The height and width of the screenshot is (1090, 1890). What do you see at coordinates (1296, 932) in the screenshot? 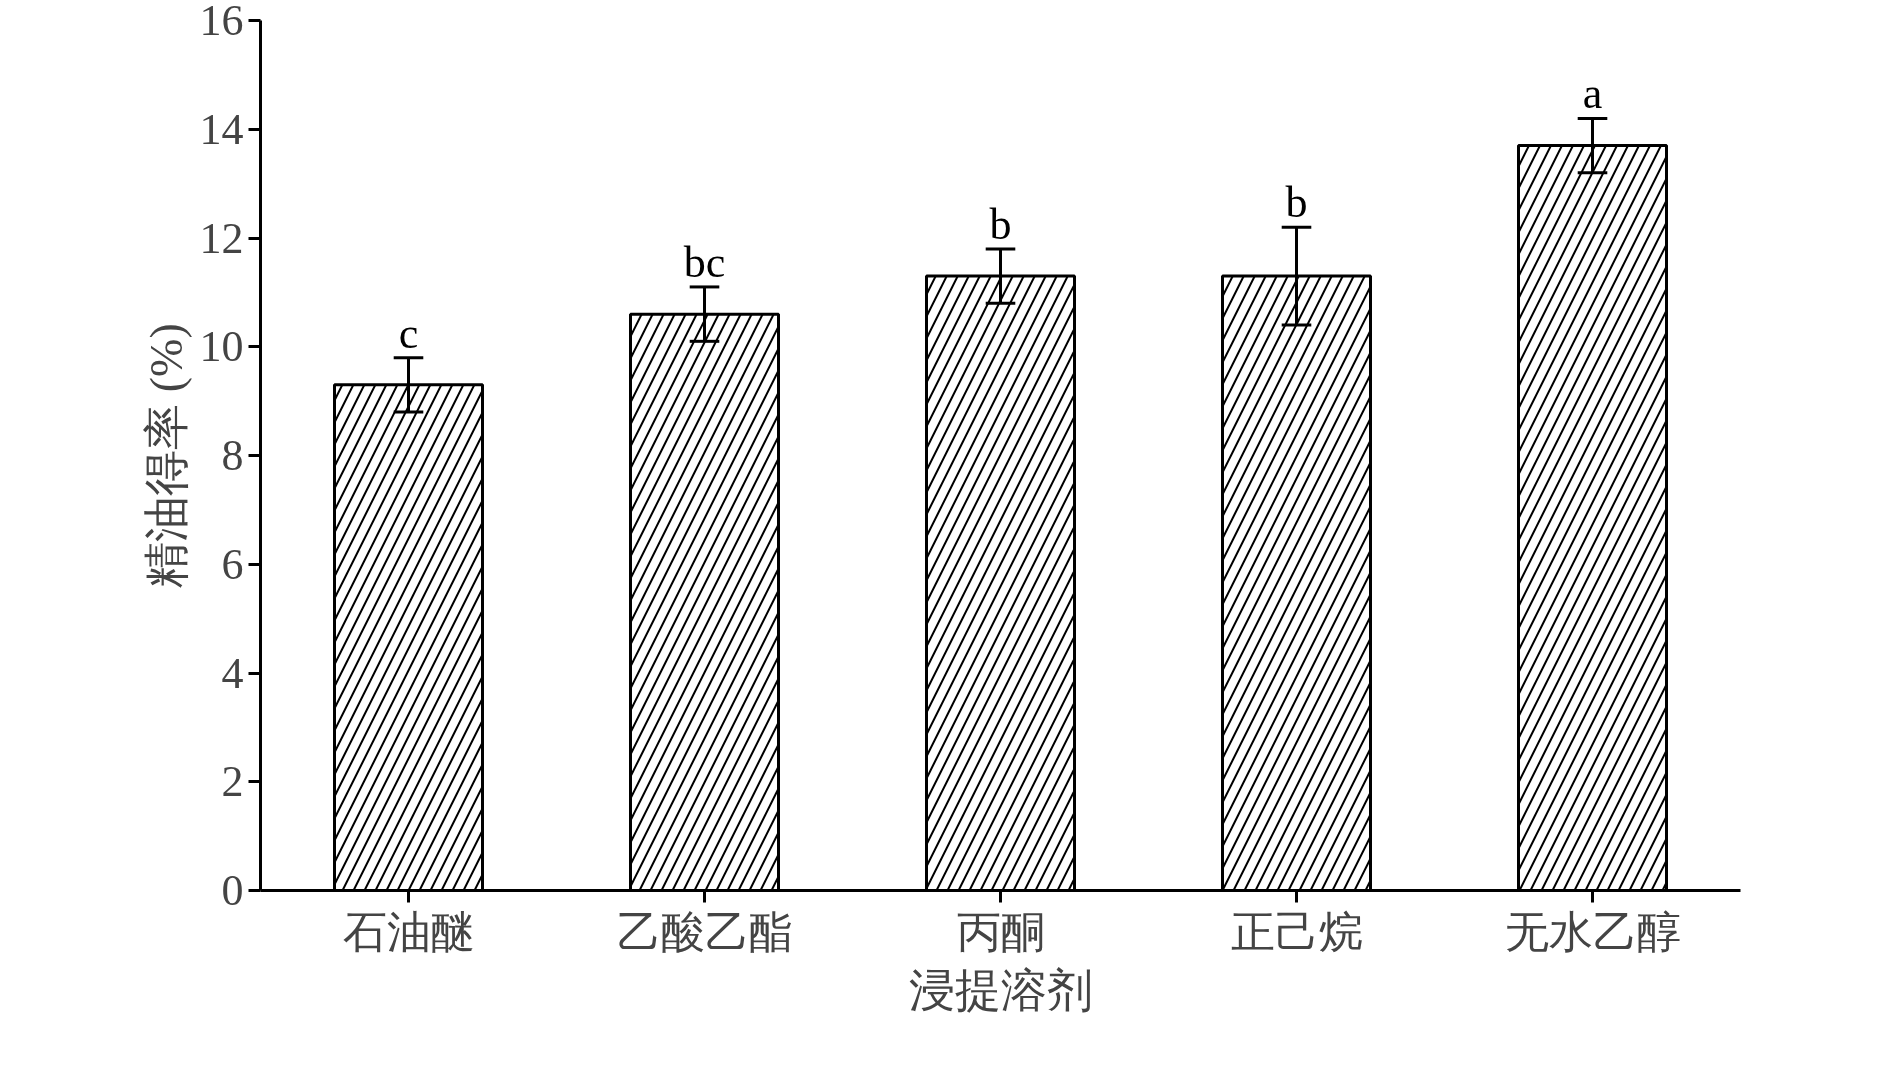
I see `x-tick-label: 正己烷` at bounding box center [1296, 932].